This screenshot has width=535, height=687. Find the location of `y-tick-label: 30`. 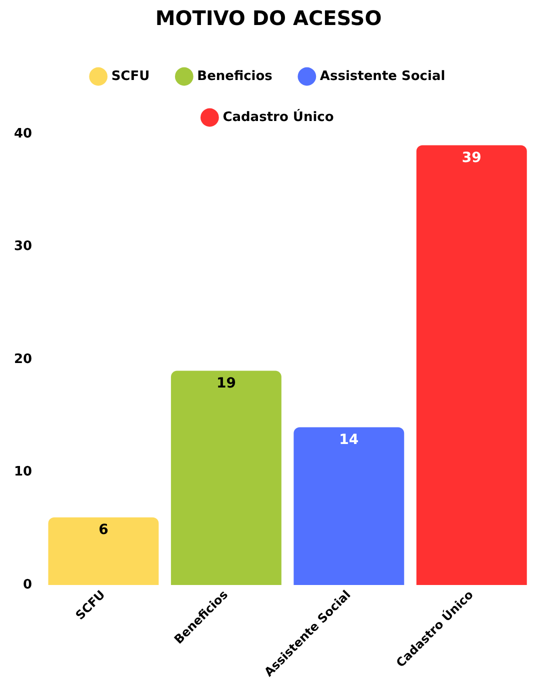

y-tick-label: 30 is located at coordinates (23, 246).